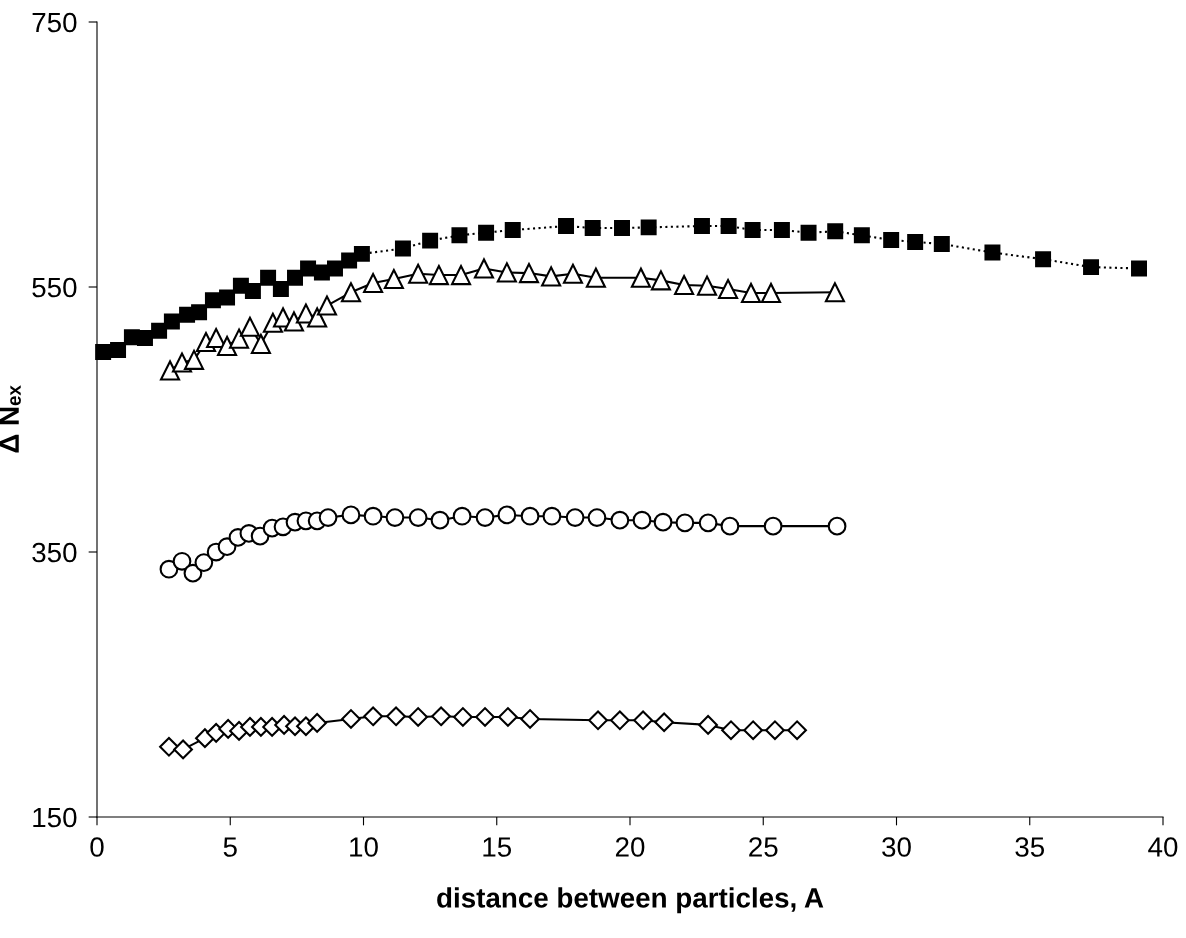 The width and height of the screenshot is (1186, 938). Describe the element at coordinates (630, 900) in the screenshot. I see `x-axis-title: distance between particles, A` at that location.